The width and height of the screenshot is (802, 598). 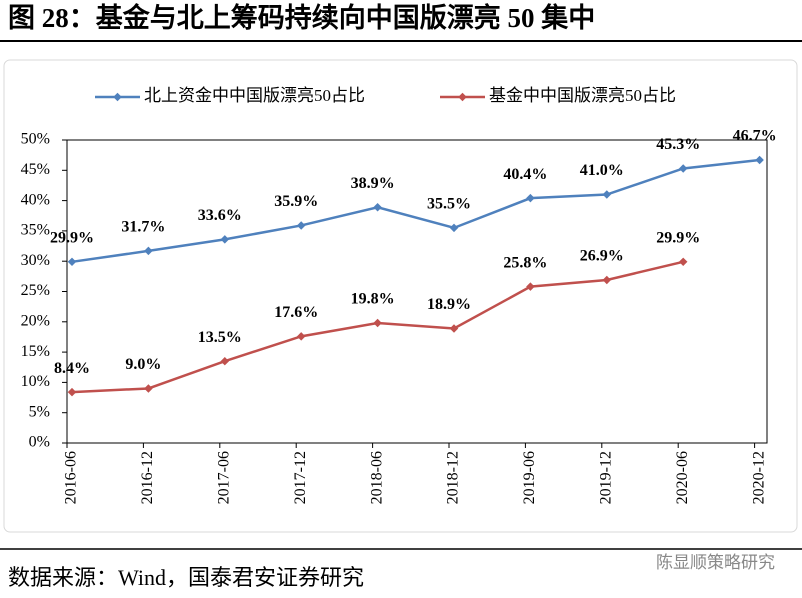 I want to click on x-tick-label: 2019-06, so click(x=529, y=477).